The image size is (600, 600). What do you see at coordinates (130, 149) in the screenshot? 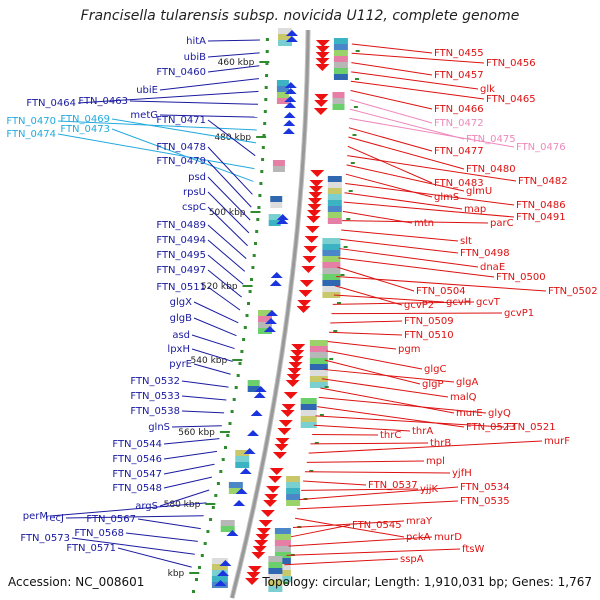
I see `left-gene-label: FTN_0474` at bounding box center [130, 149].